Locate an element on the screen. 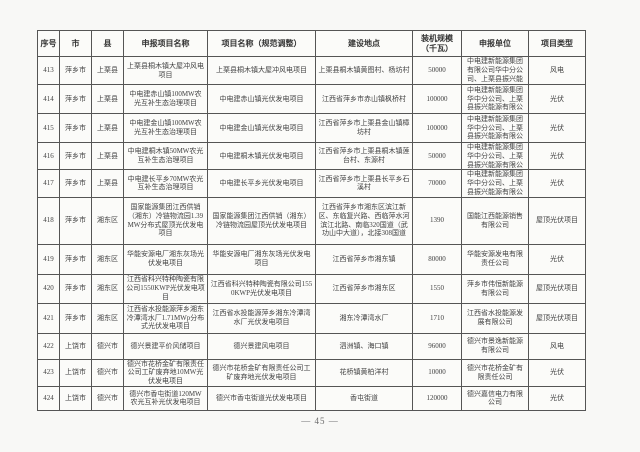  construction-site: 花桥镇黄柏洋村 is located at coordinates (364, 372).